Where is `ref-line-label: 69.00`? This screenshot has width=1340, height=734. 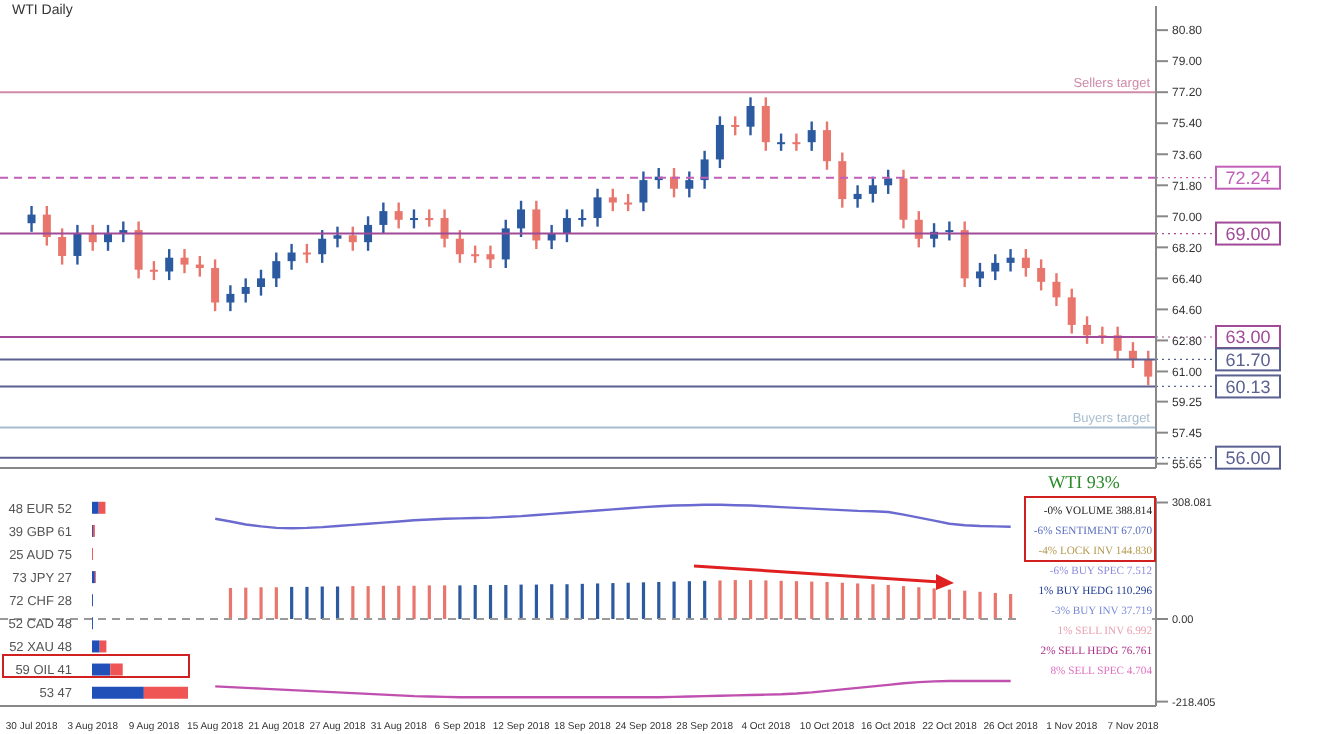
ref-line-label: 69.00 is located at coordinates (1248, 233).